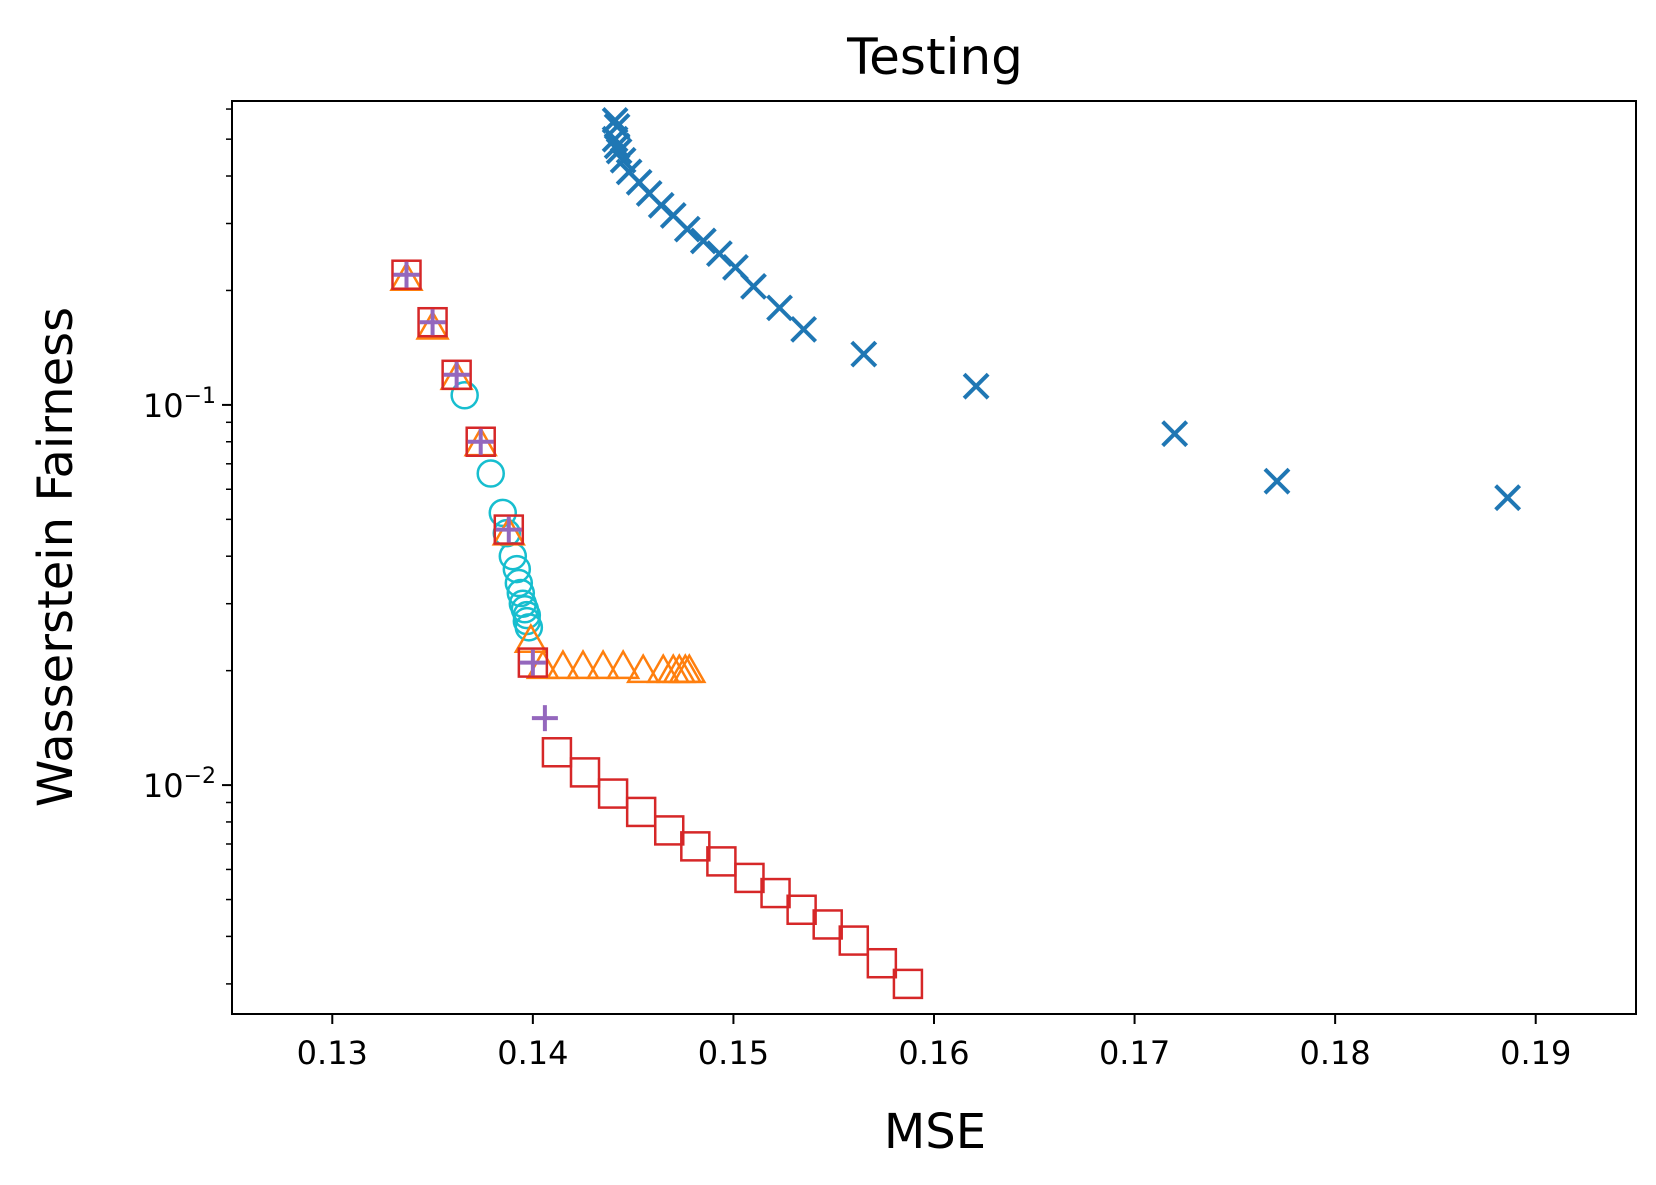 This screenshot has height=1185, width=1656. I want to click on series-circle, so click(497, 511).